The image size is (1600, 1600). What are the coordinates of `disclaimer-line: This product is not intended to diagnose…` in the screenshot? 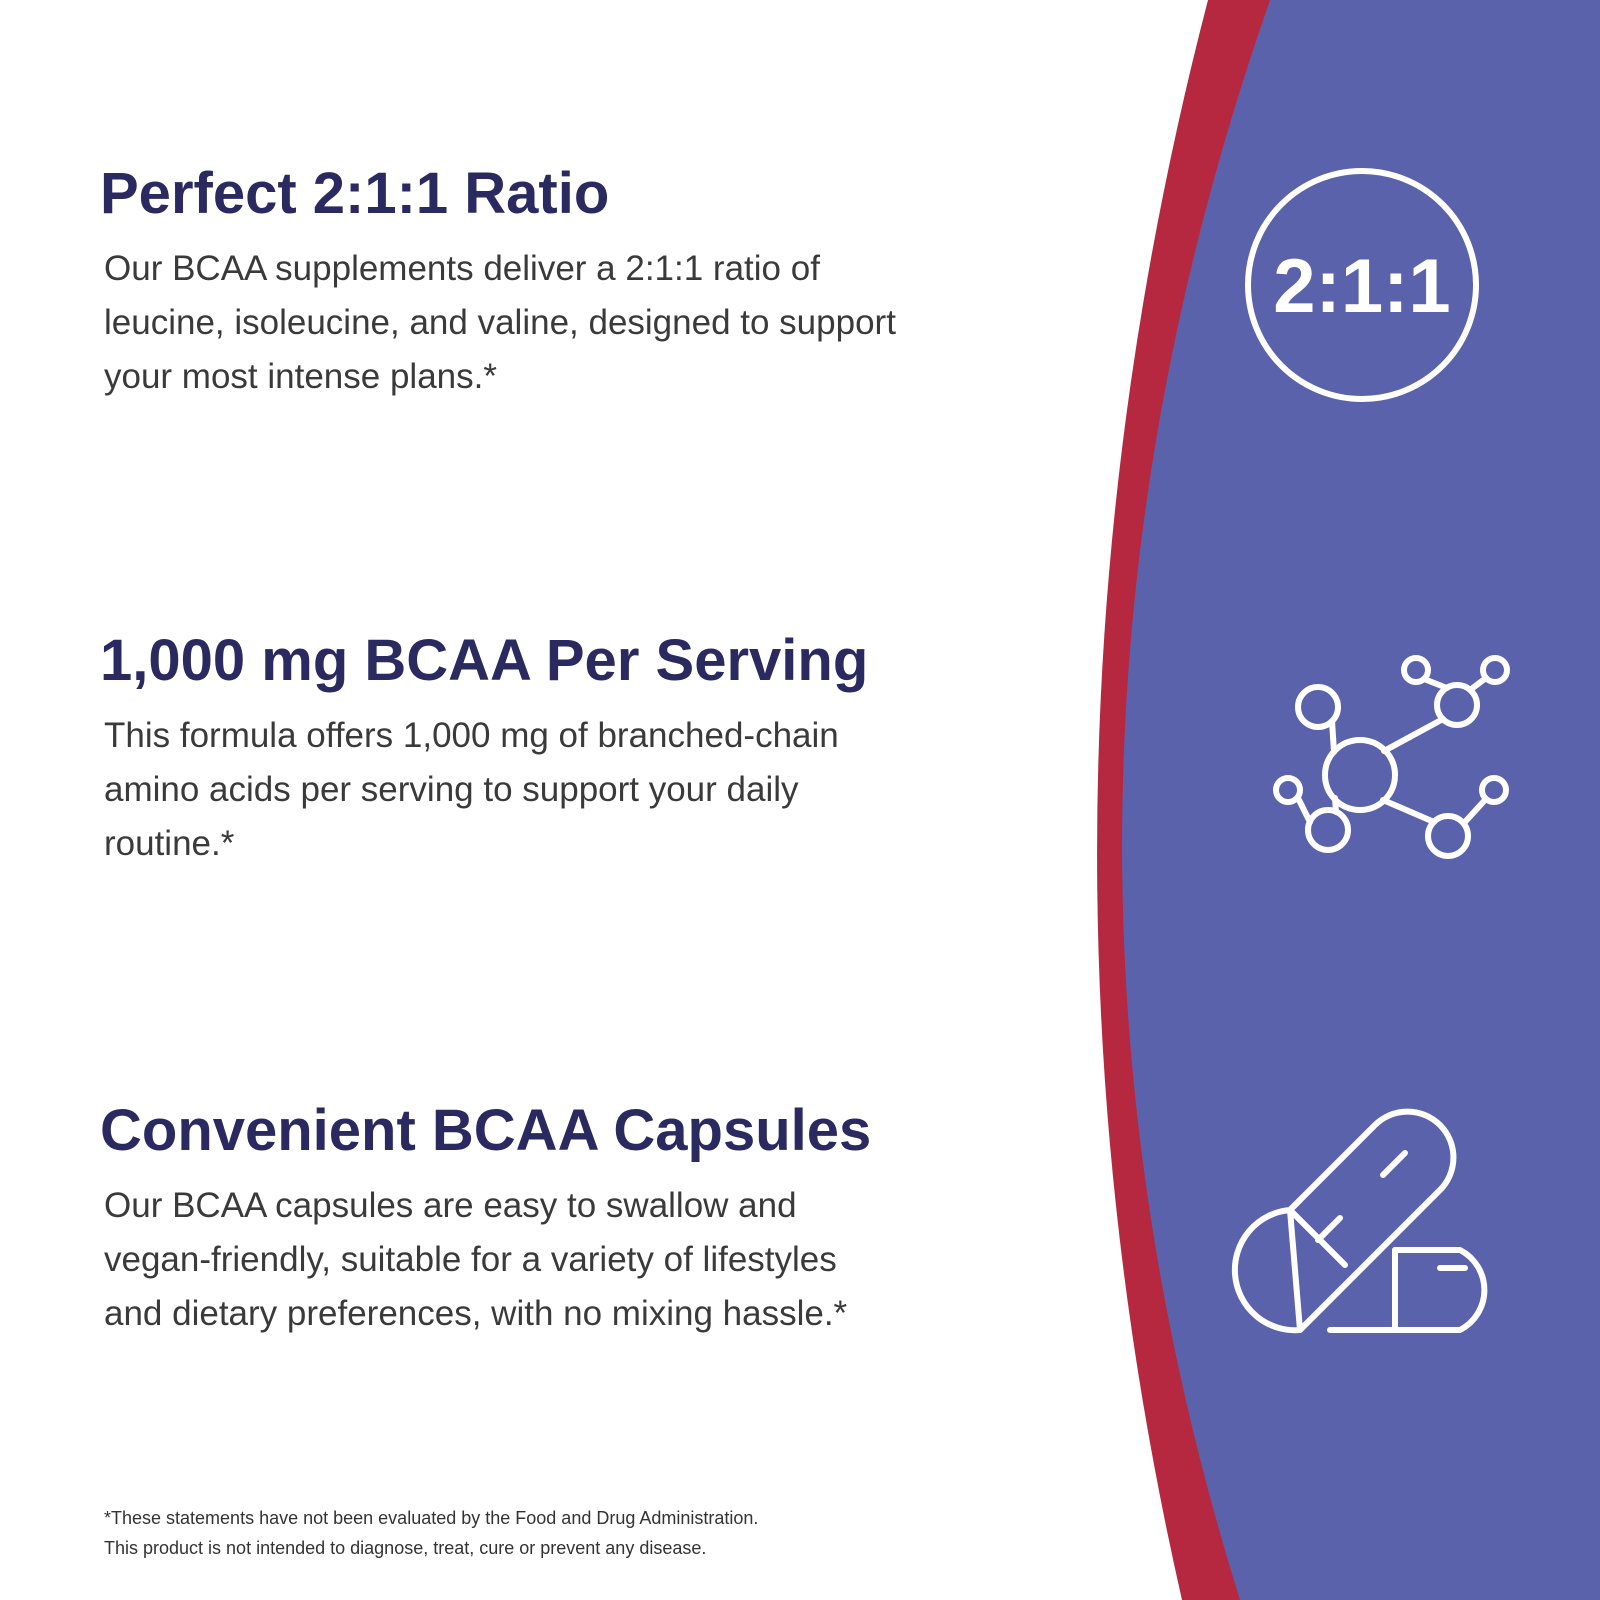 It's located at (405, 1548).